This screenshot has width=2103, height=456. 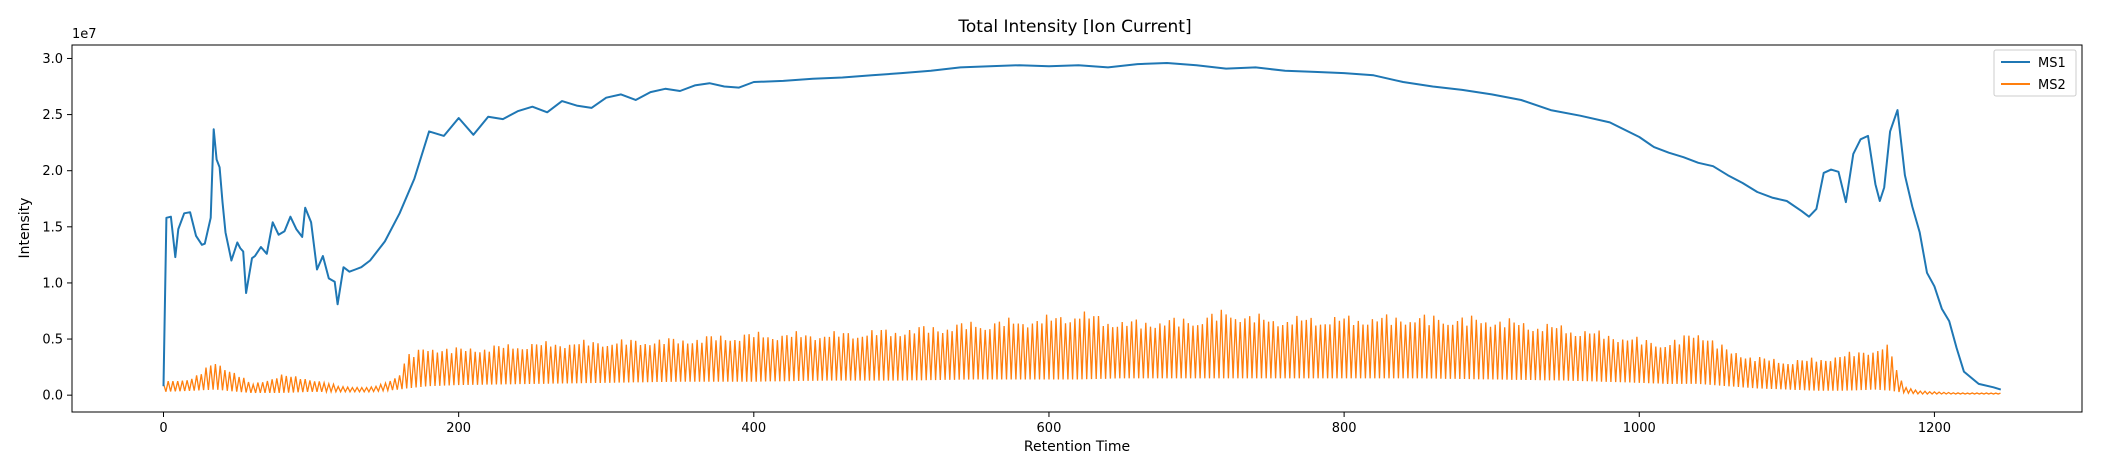 What do you see at coordinates (52, 59) in the screenshot?
I see `y-tick-label: 3.0` at bounding box center [52, 59].